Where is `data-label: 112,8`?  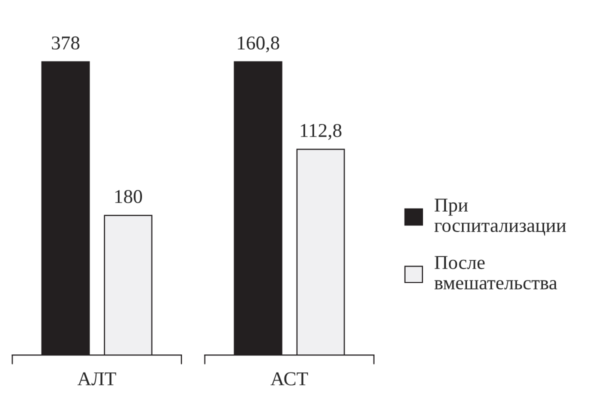 data-label: 112,8 is located at coordinates (321, 132).